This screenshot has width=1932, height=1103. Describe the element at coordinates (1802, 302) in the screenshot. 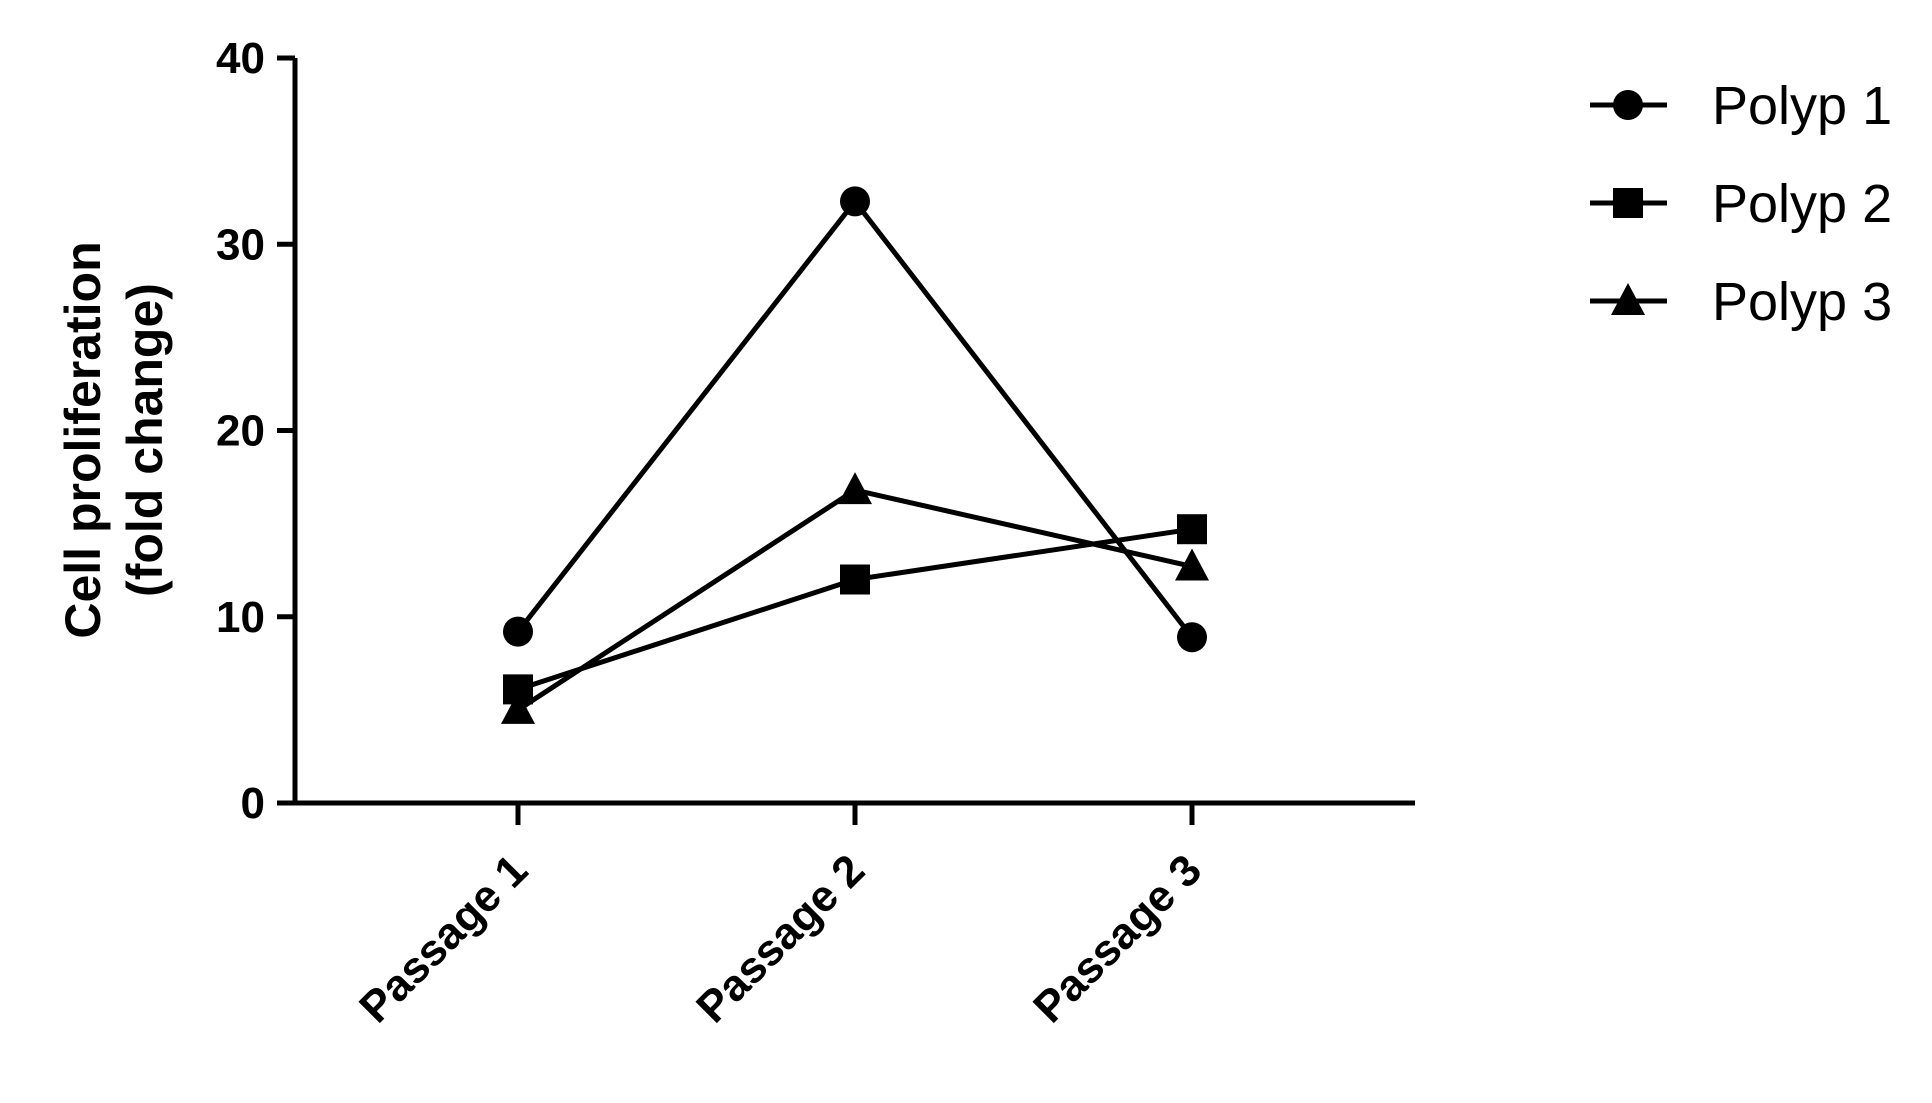

I see `legend-label: Polyp 3` at that location.